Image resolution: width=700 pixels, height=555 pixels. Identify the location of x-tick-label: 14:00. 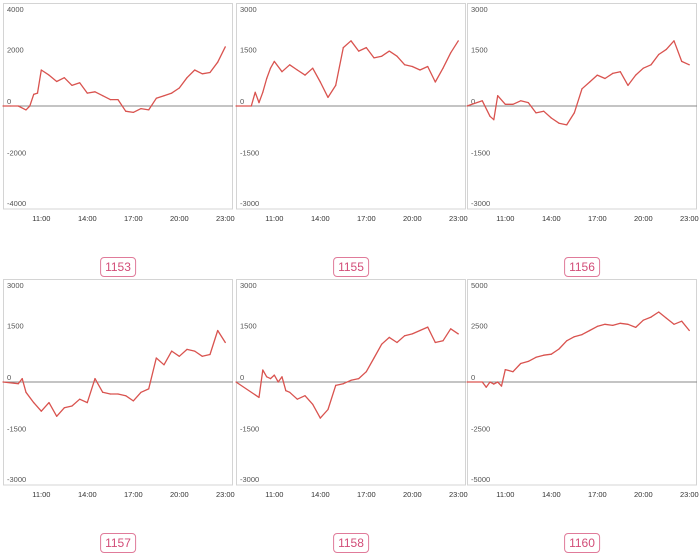
(551, 494).